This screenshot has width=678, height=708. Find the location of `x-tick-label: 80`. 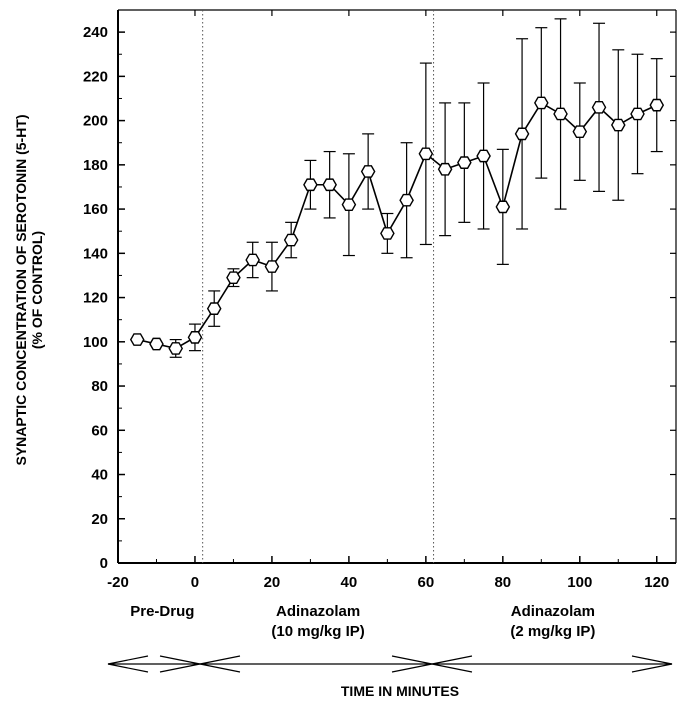

x-tick-label: 80 is located at coordinates (502, 582).